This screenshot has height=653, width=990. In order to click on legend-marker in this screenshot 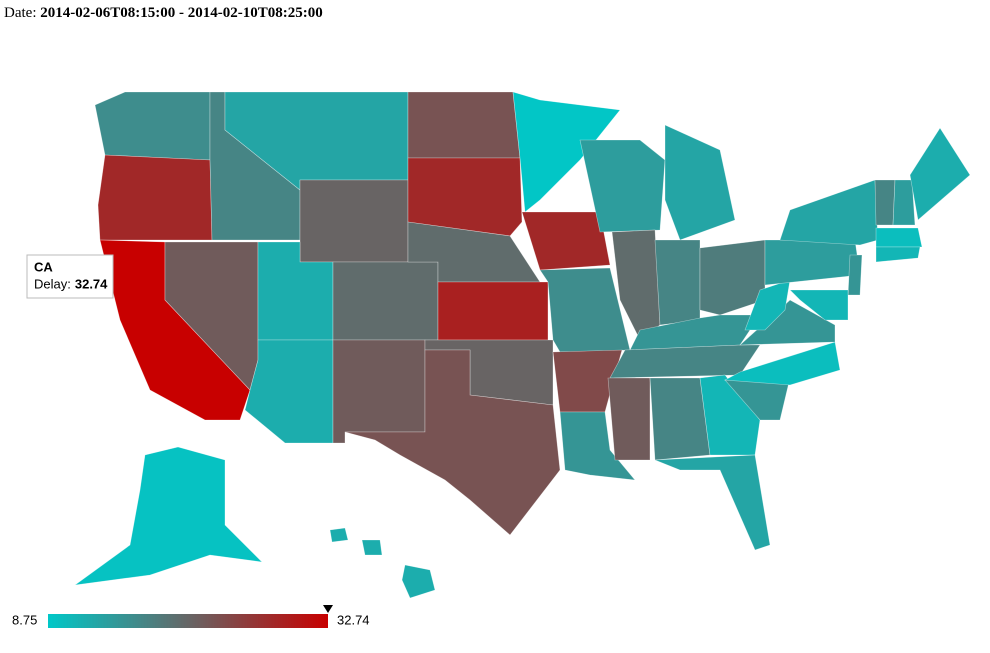, I will do `click(328, 609)`.